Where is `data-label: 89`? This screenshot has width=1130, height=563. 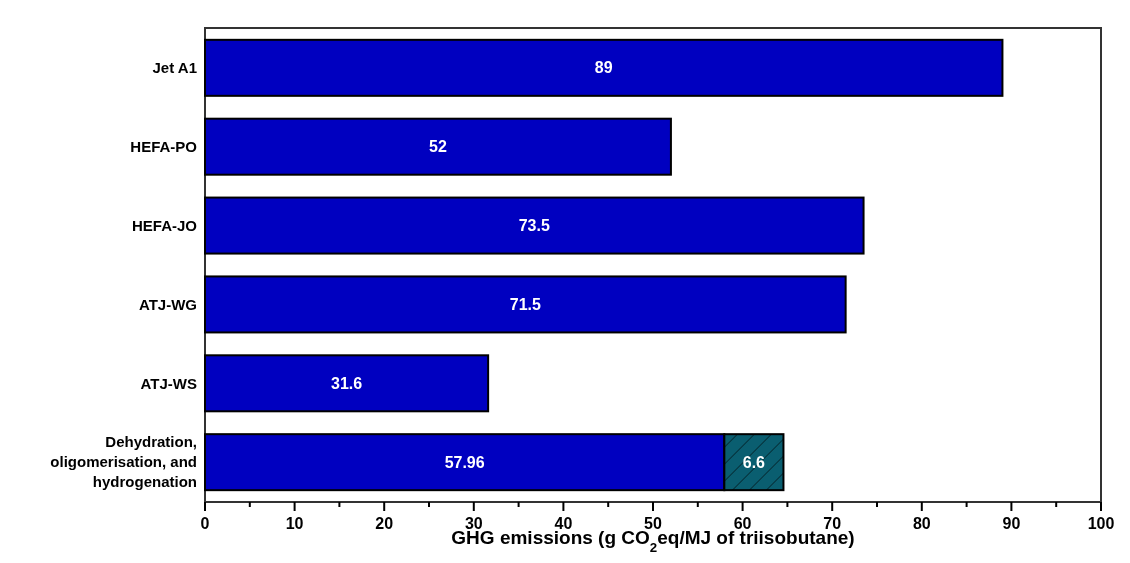 data-label: 89 is located at coordinates (603, 68).